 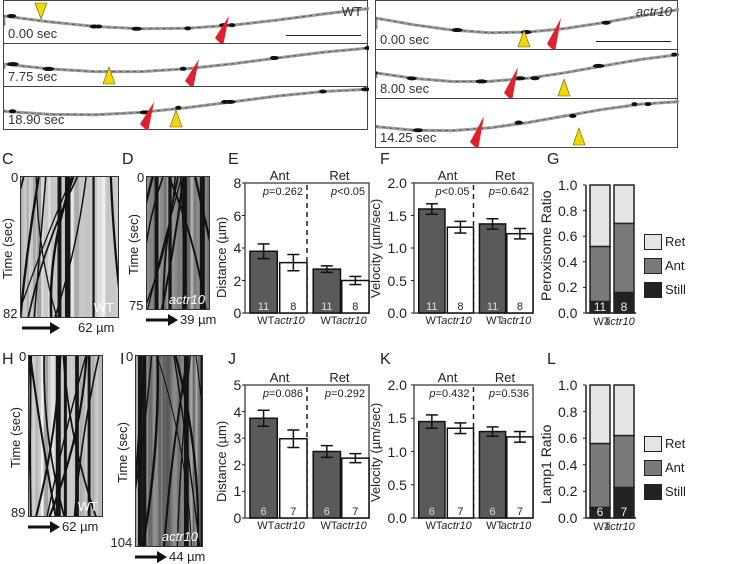 I want to click on legend-ret: Ret, so click(x=664, y=443).